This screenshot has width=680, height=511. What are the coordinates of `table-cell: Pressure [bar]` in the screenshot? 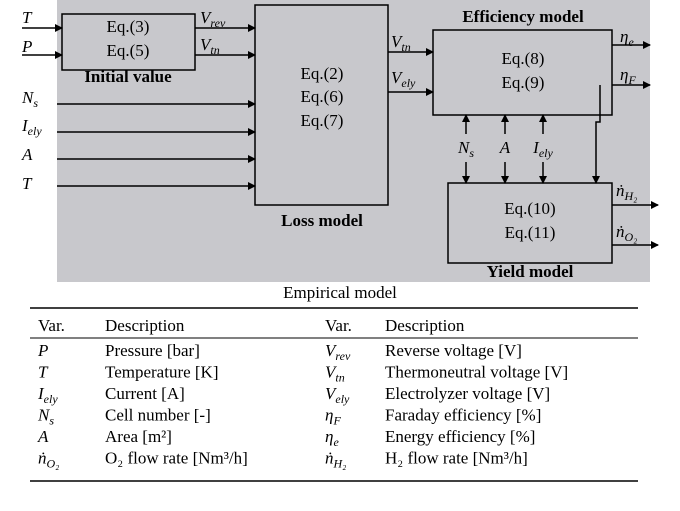 It's located at (152, 350).